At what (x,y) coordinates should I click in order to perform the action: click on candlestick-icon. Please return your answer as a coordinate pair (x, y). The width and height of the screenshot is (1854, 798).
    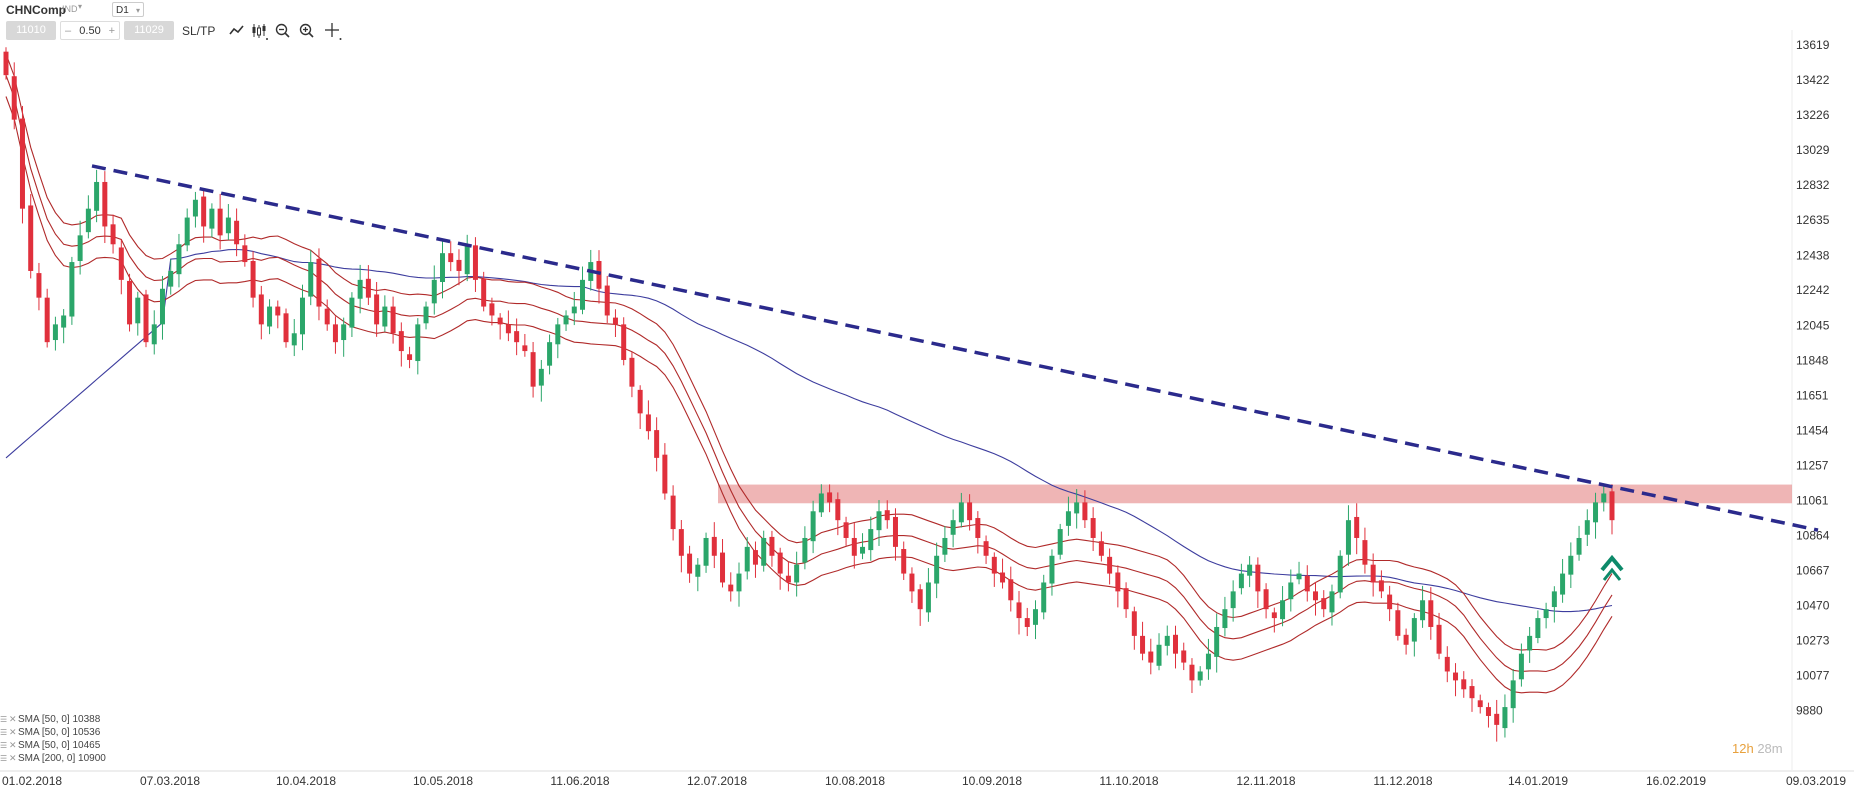
    Looking at the image, I should click on (259, 31).